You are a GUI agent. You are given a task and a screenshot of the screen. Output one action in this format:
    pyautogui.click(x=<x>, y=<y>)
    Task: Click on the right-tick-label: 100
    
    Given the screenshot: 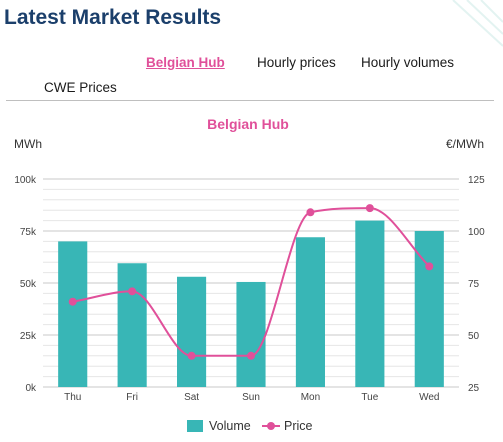 What is the action you would take?
    pyautogui.click(x=476, y=232)
    